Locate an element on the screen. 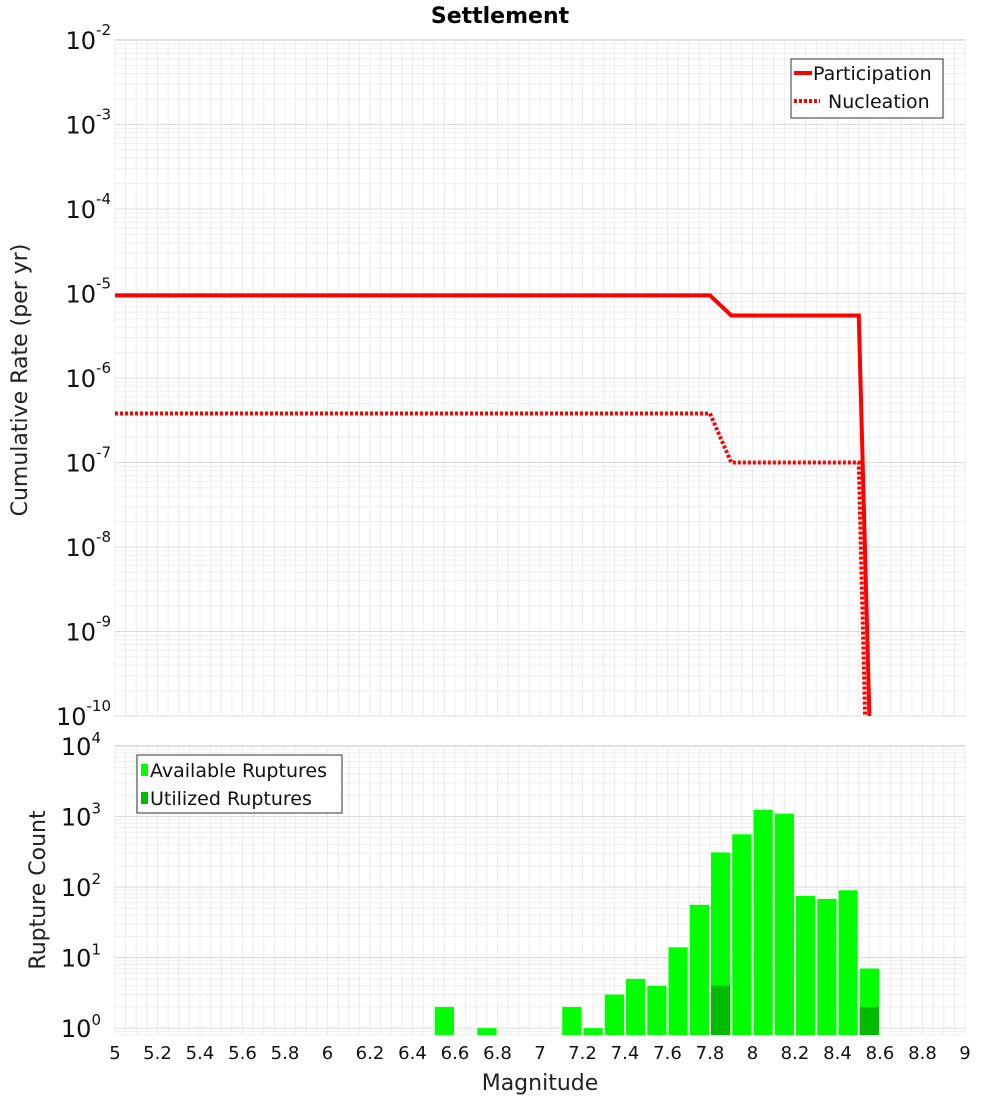 The width and height of the screenshot is (1000, 1100). available-bar-7.55 is located at coordinates (657, 1010).